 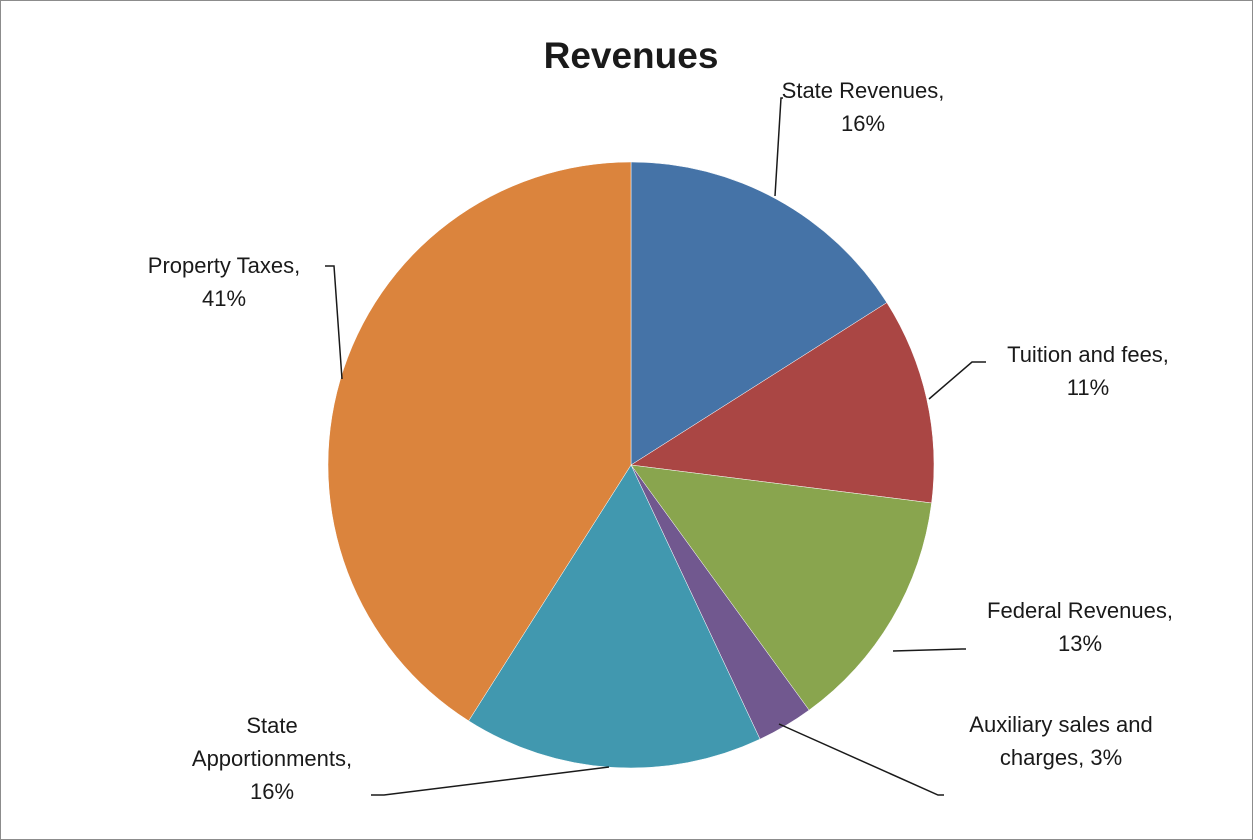 What do you see at coordinates (1080, 643) in the screenshot?
I see `data-label-line: 13%` at bounding box center [1080, 643].